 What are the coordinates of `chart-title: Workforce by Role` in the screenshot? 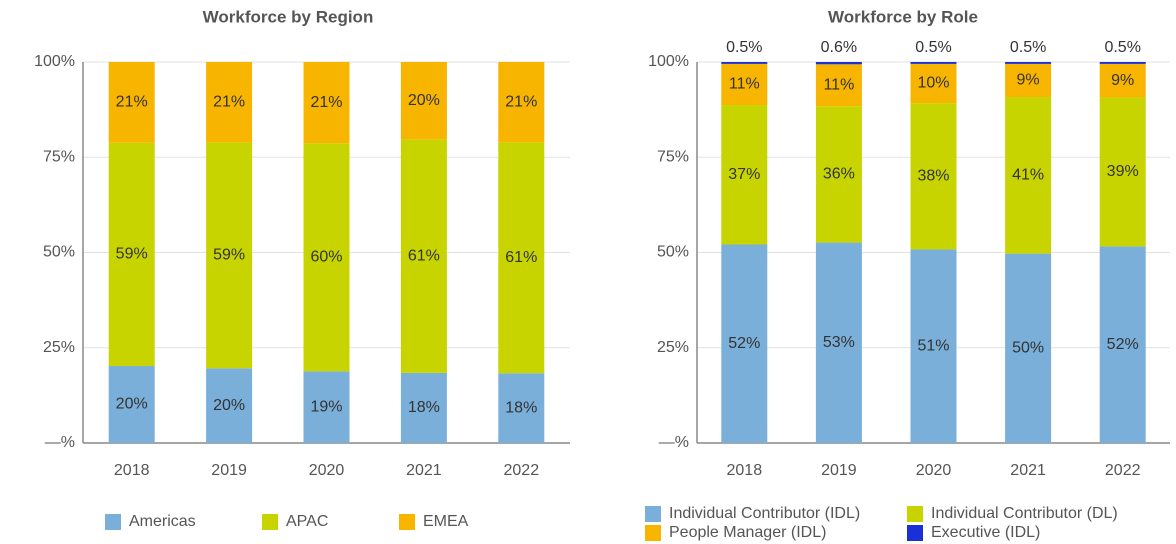 It's located at (903, 16).